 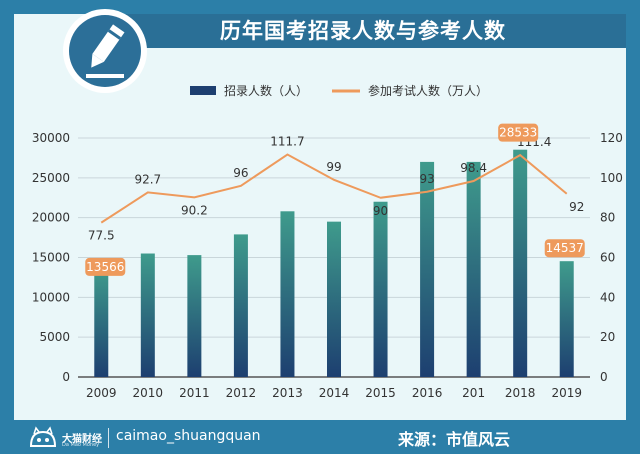 I want to click on title-bar, so click(x=363, y=31).